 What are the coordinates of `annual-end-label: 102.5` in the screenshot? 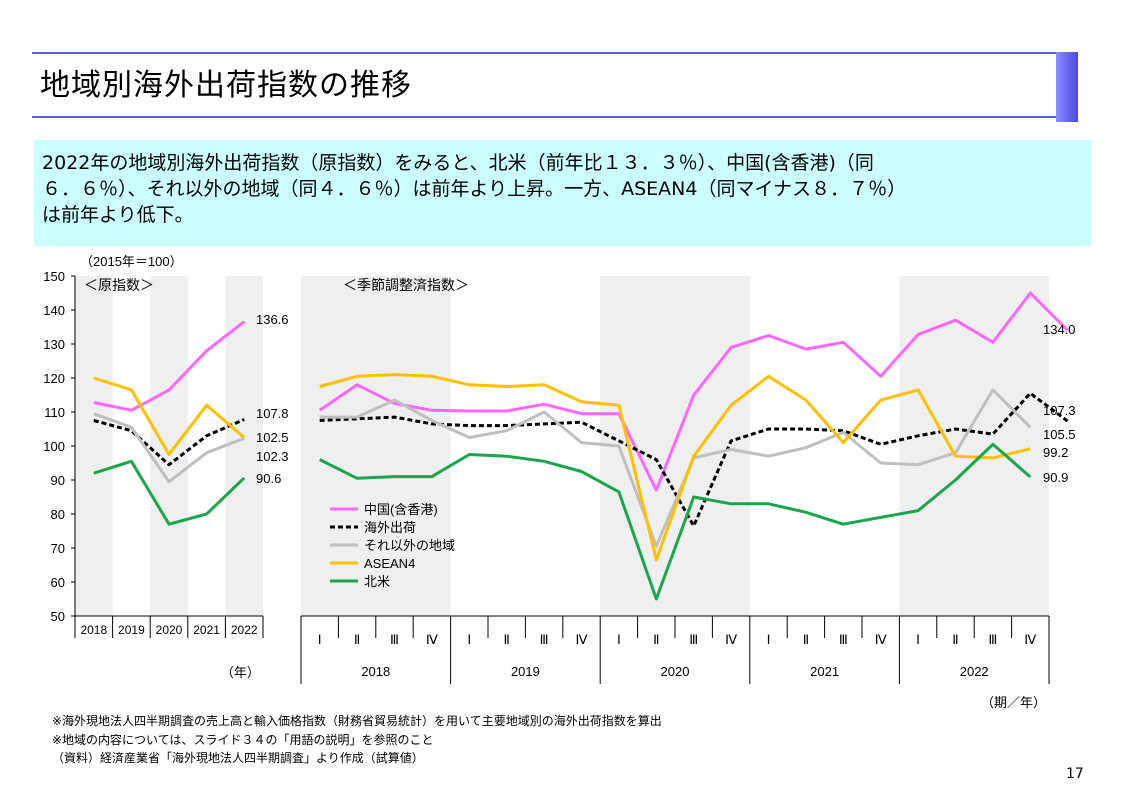 It's located at (272, 437).